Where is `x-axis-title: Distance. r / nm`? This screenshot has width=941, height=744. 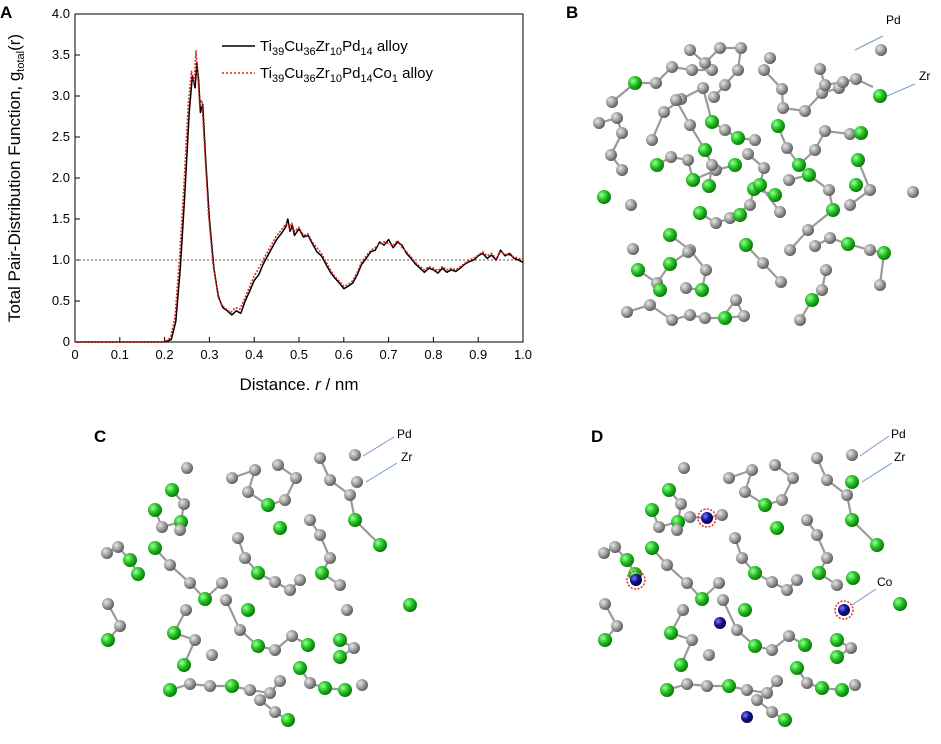 x-axis-title: Distance. r / nm is located at coordinates (298, 384).